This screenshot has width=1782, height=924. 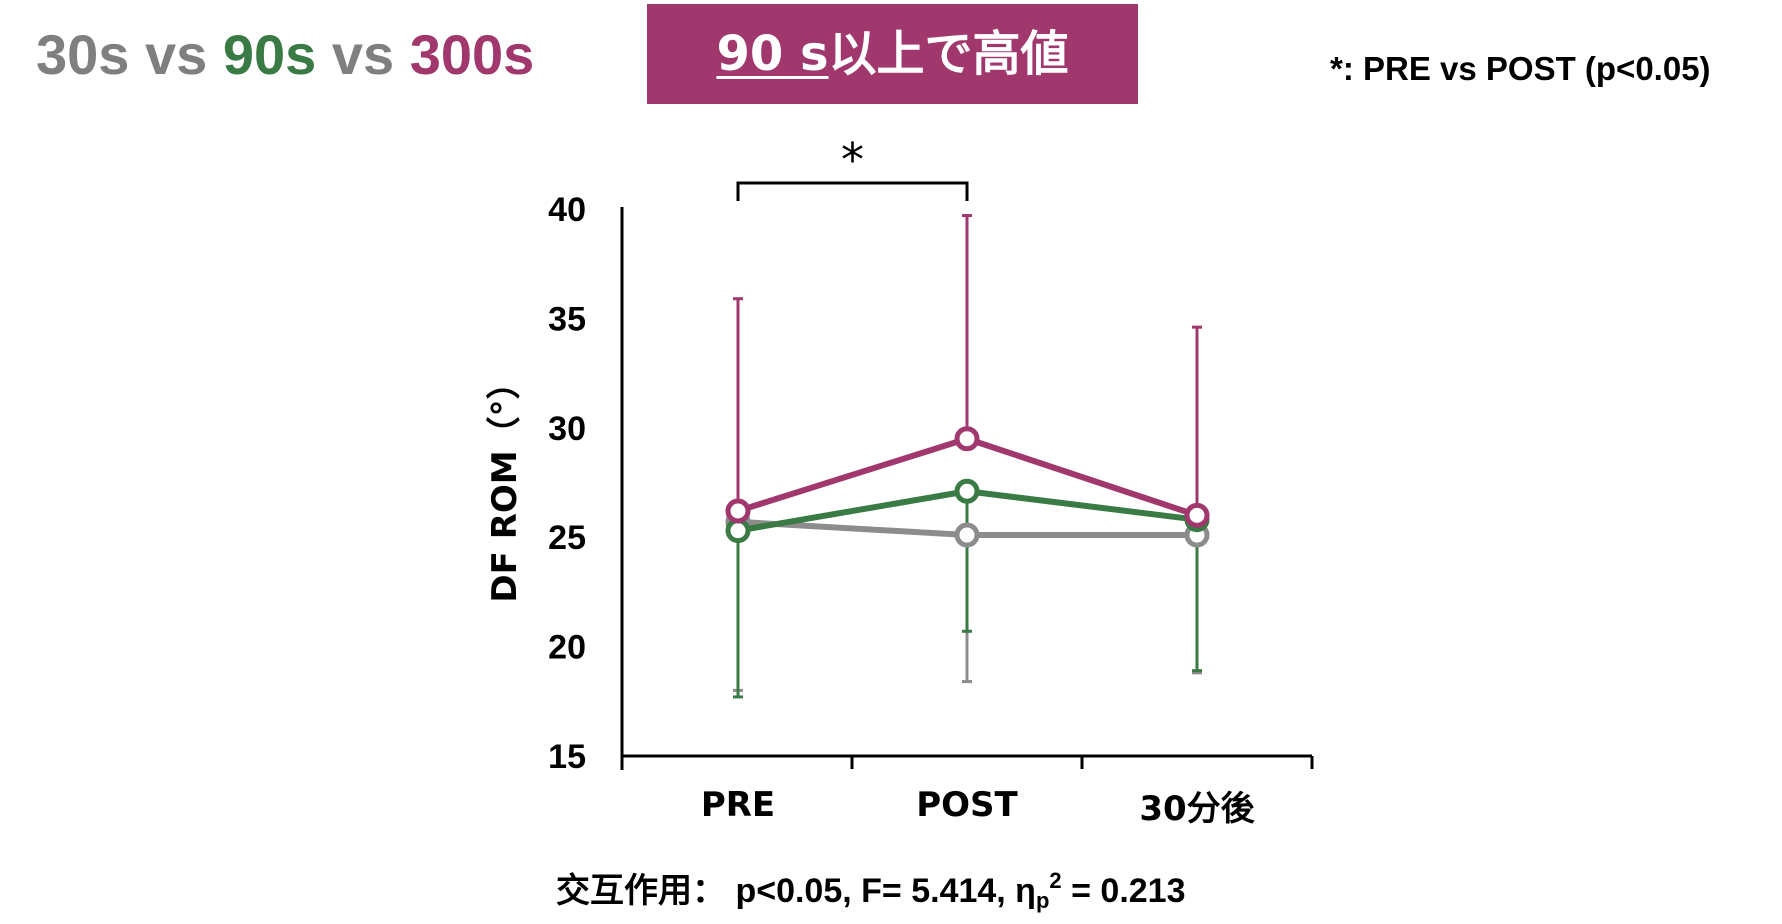 What do you see at coordinates (567, 648) in the screenshot?
I see `y-tick-label-20: 20` at bounding box center [567, 648].